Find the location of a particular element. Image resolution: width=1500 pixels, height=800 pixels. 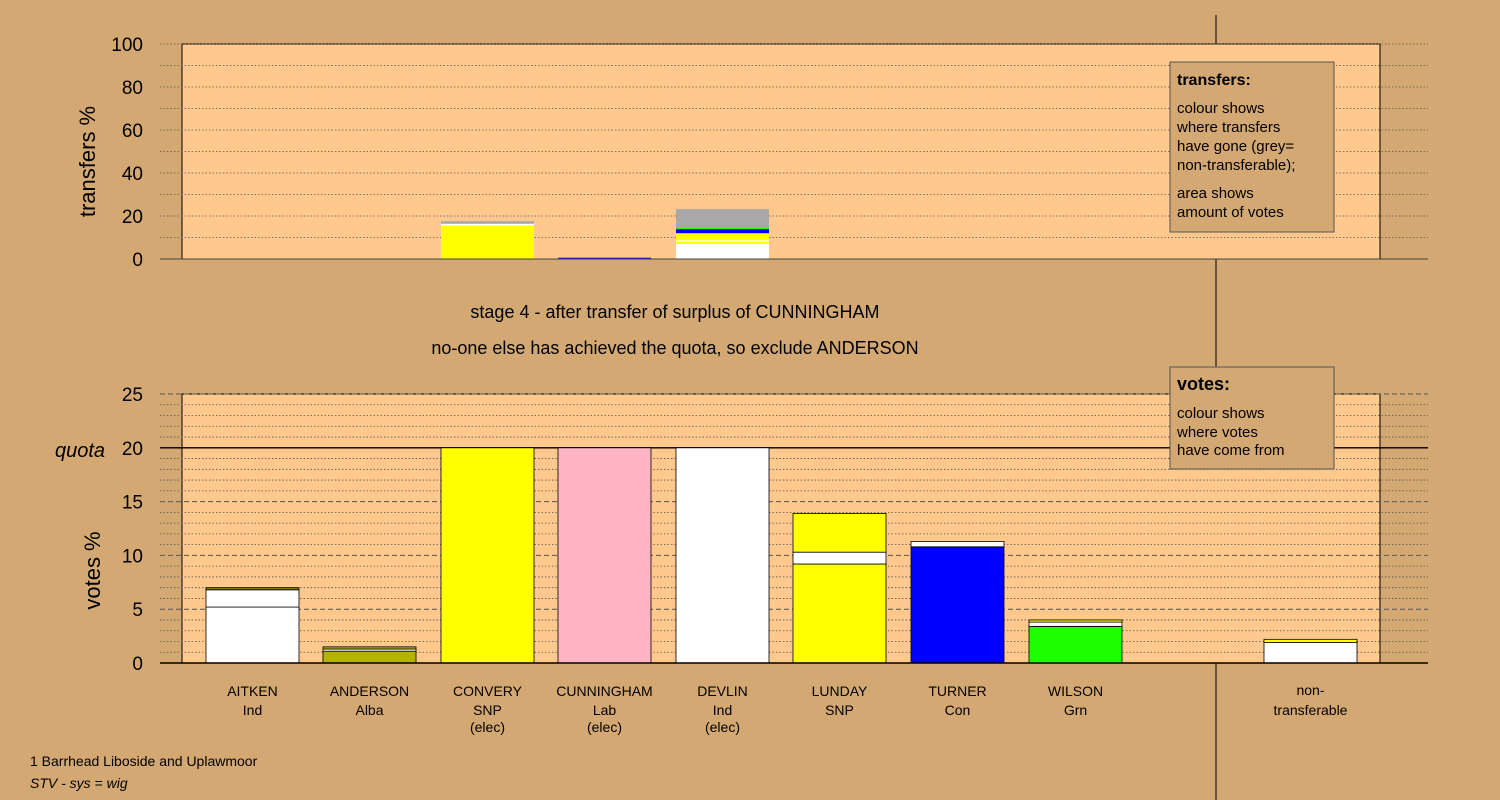

candidate-name: TURNER is located at coordinates (957, 691).